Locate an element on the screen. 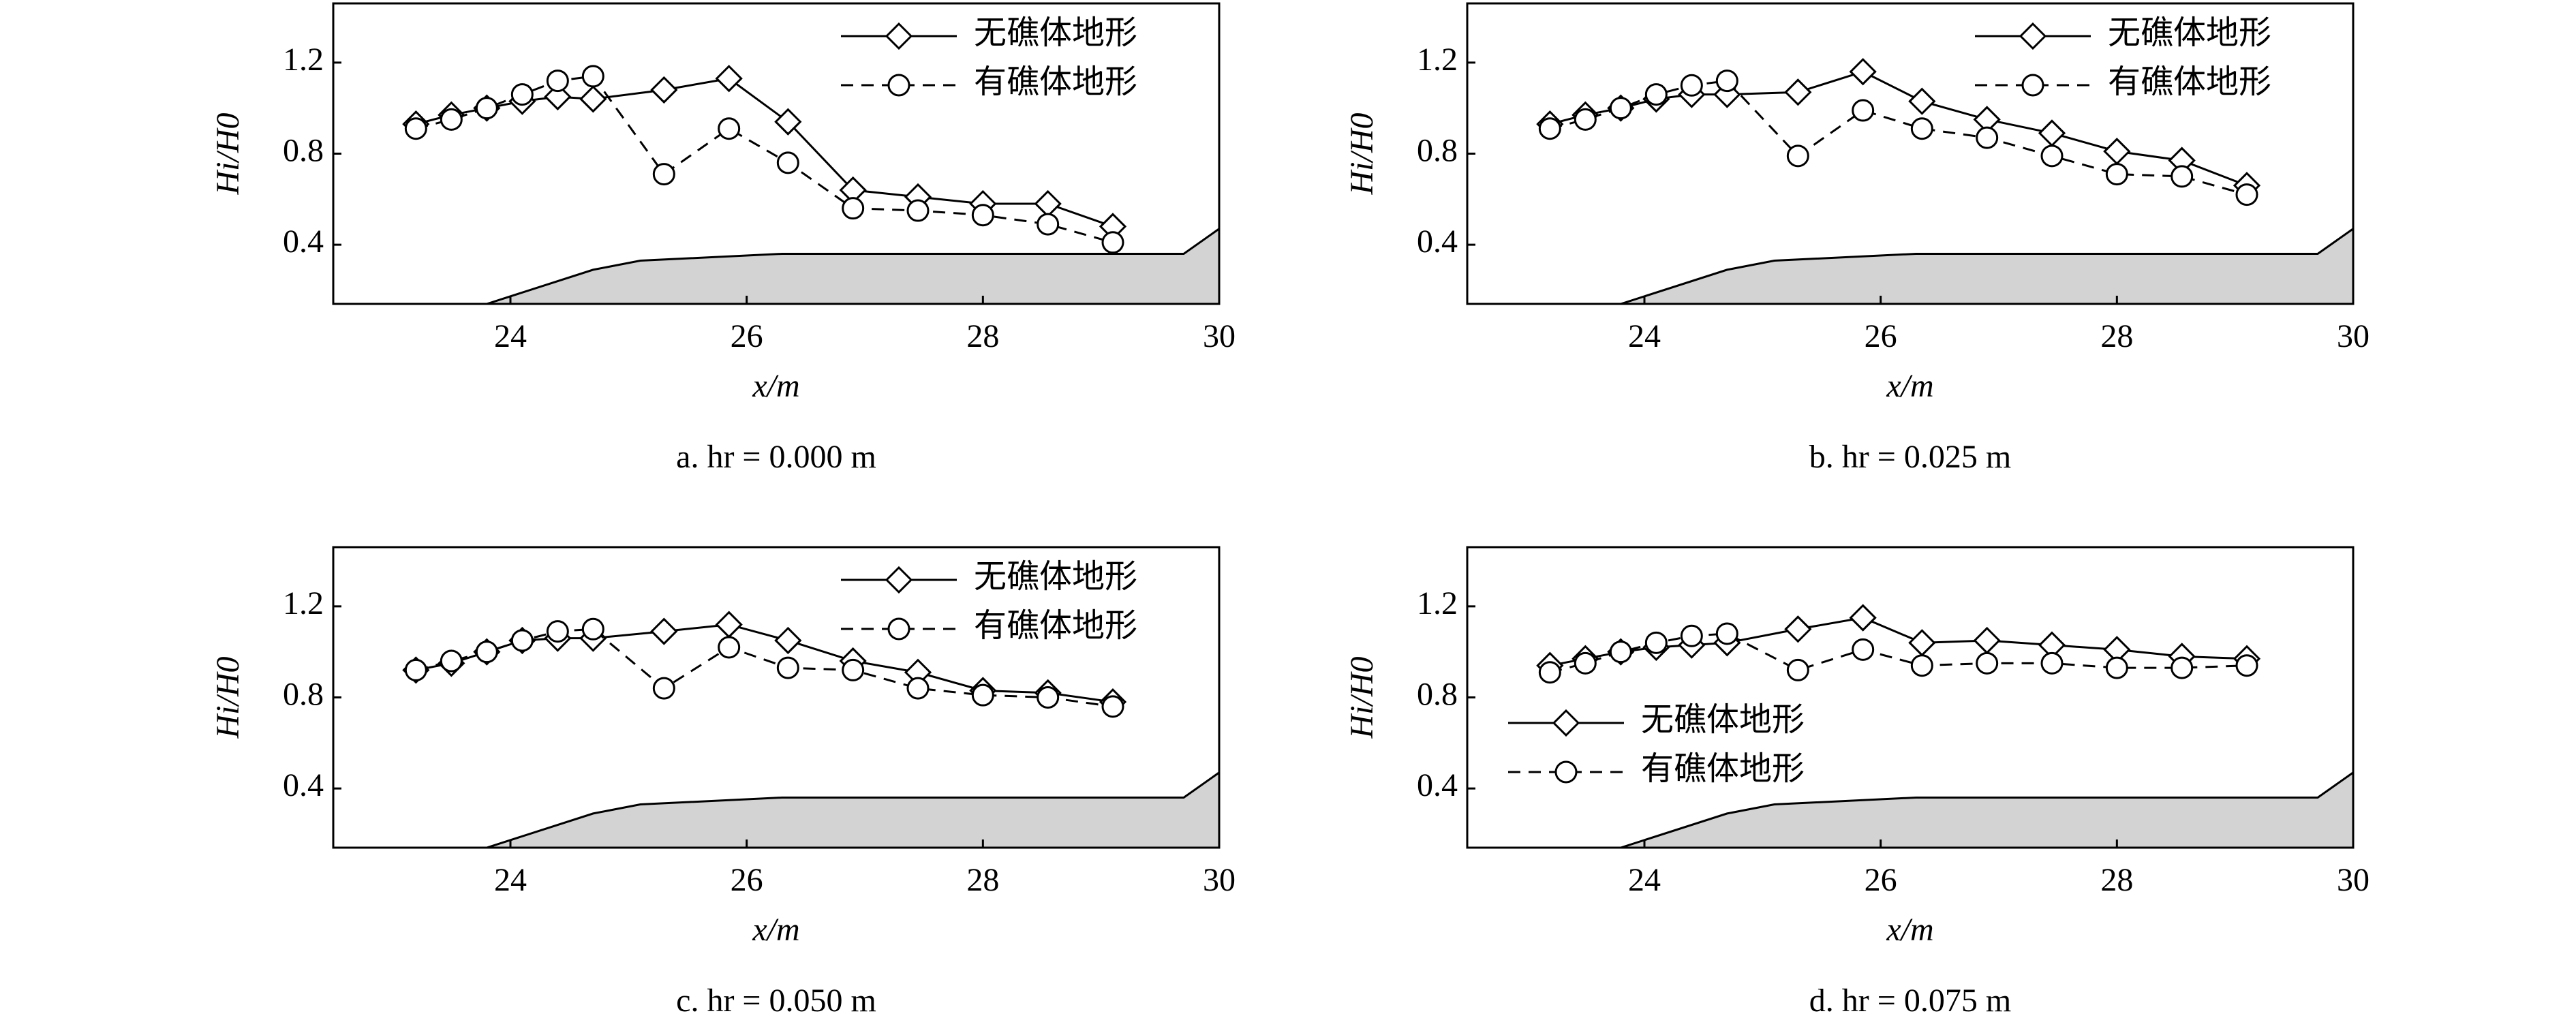 This screenshot has width=2576, height=1033. series-line is located at coordinates (1898, 138).